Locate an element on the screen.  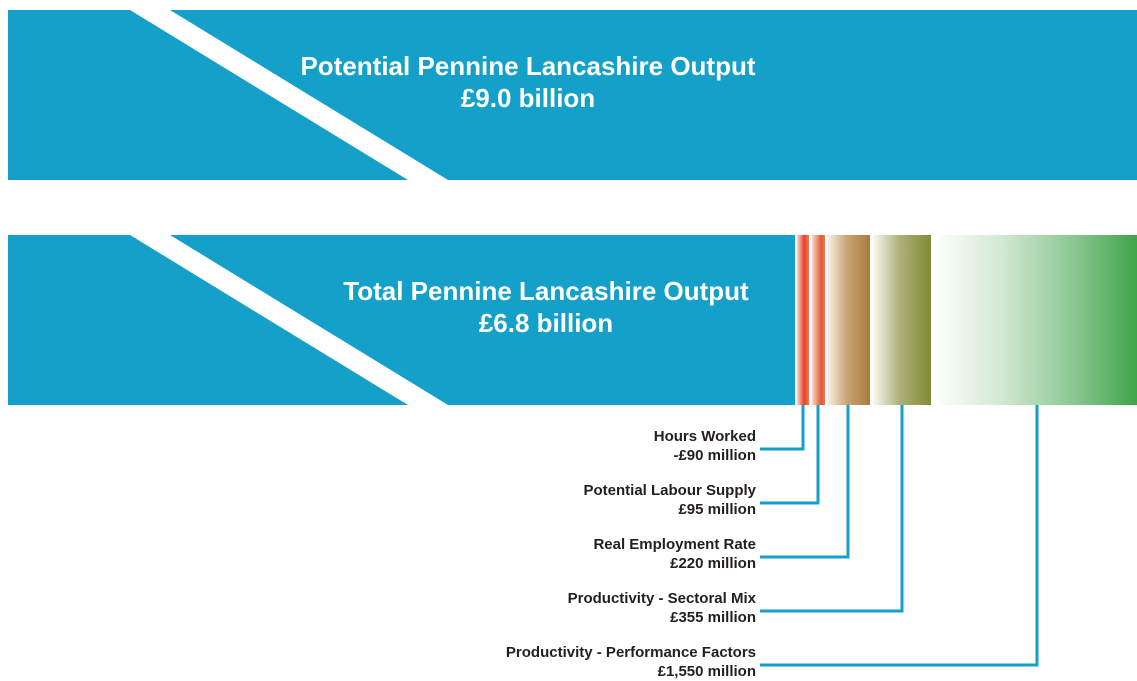
segment-employment-rate is located at coordinates (848, 320).